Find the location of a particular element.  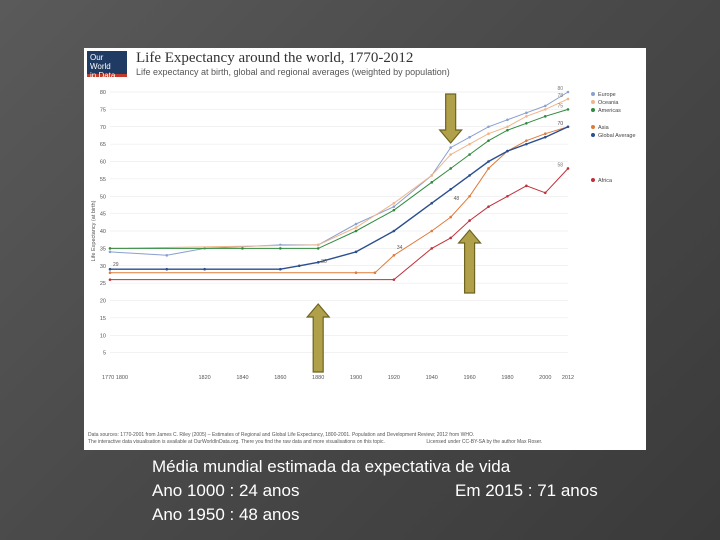

caption-line2-right: Em 2015 : 71 anos is located at coordinates (526, 490).